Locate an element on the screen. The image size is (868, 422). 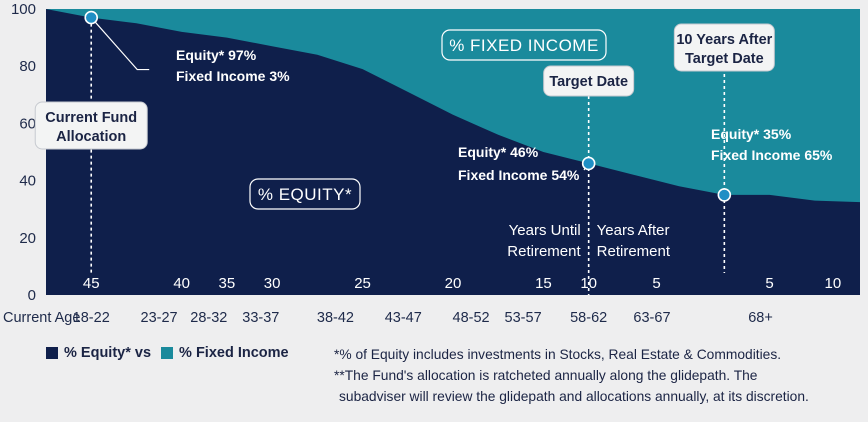
phase-after-label: Years After is located at coordinates (633, 230).